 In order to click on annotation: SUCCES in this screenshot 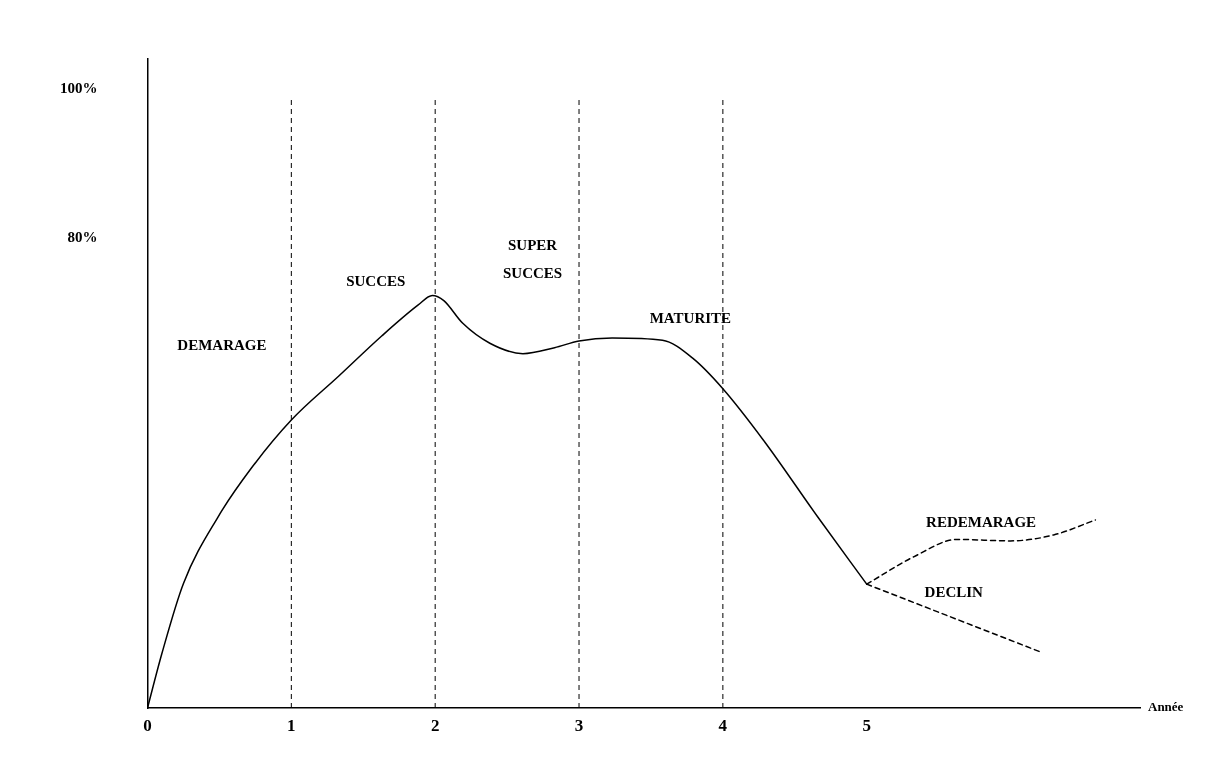, I will do `click(376, 281)`.